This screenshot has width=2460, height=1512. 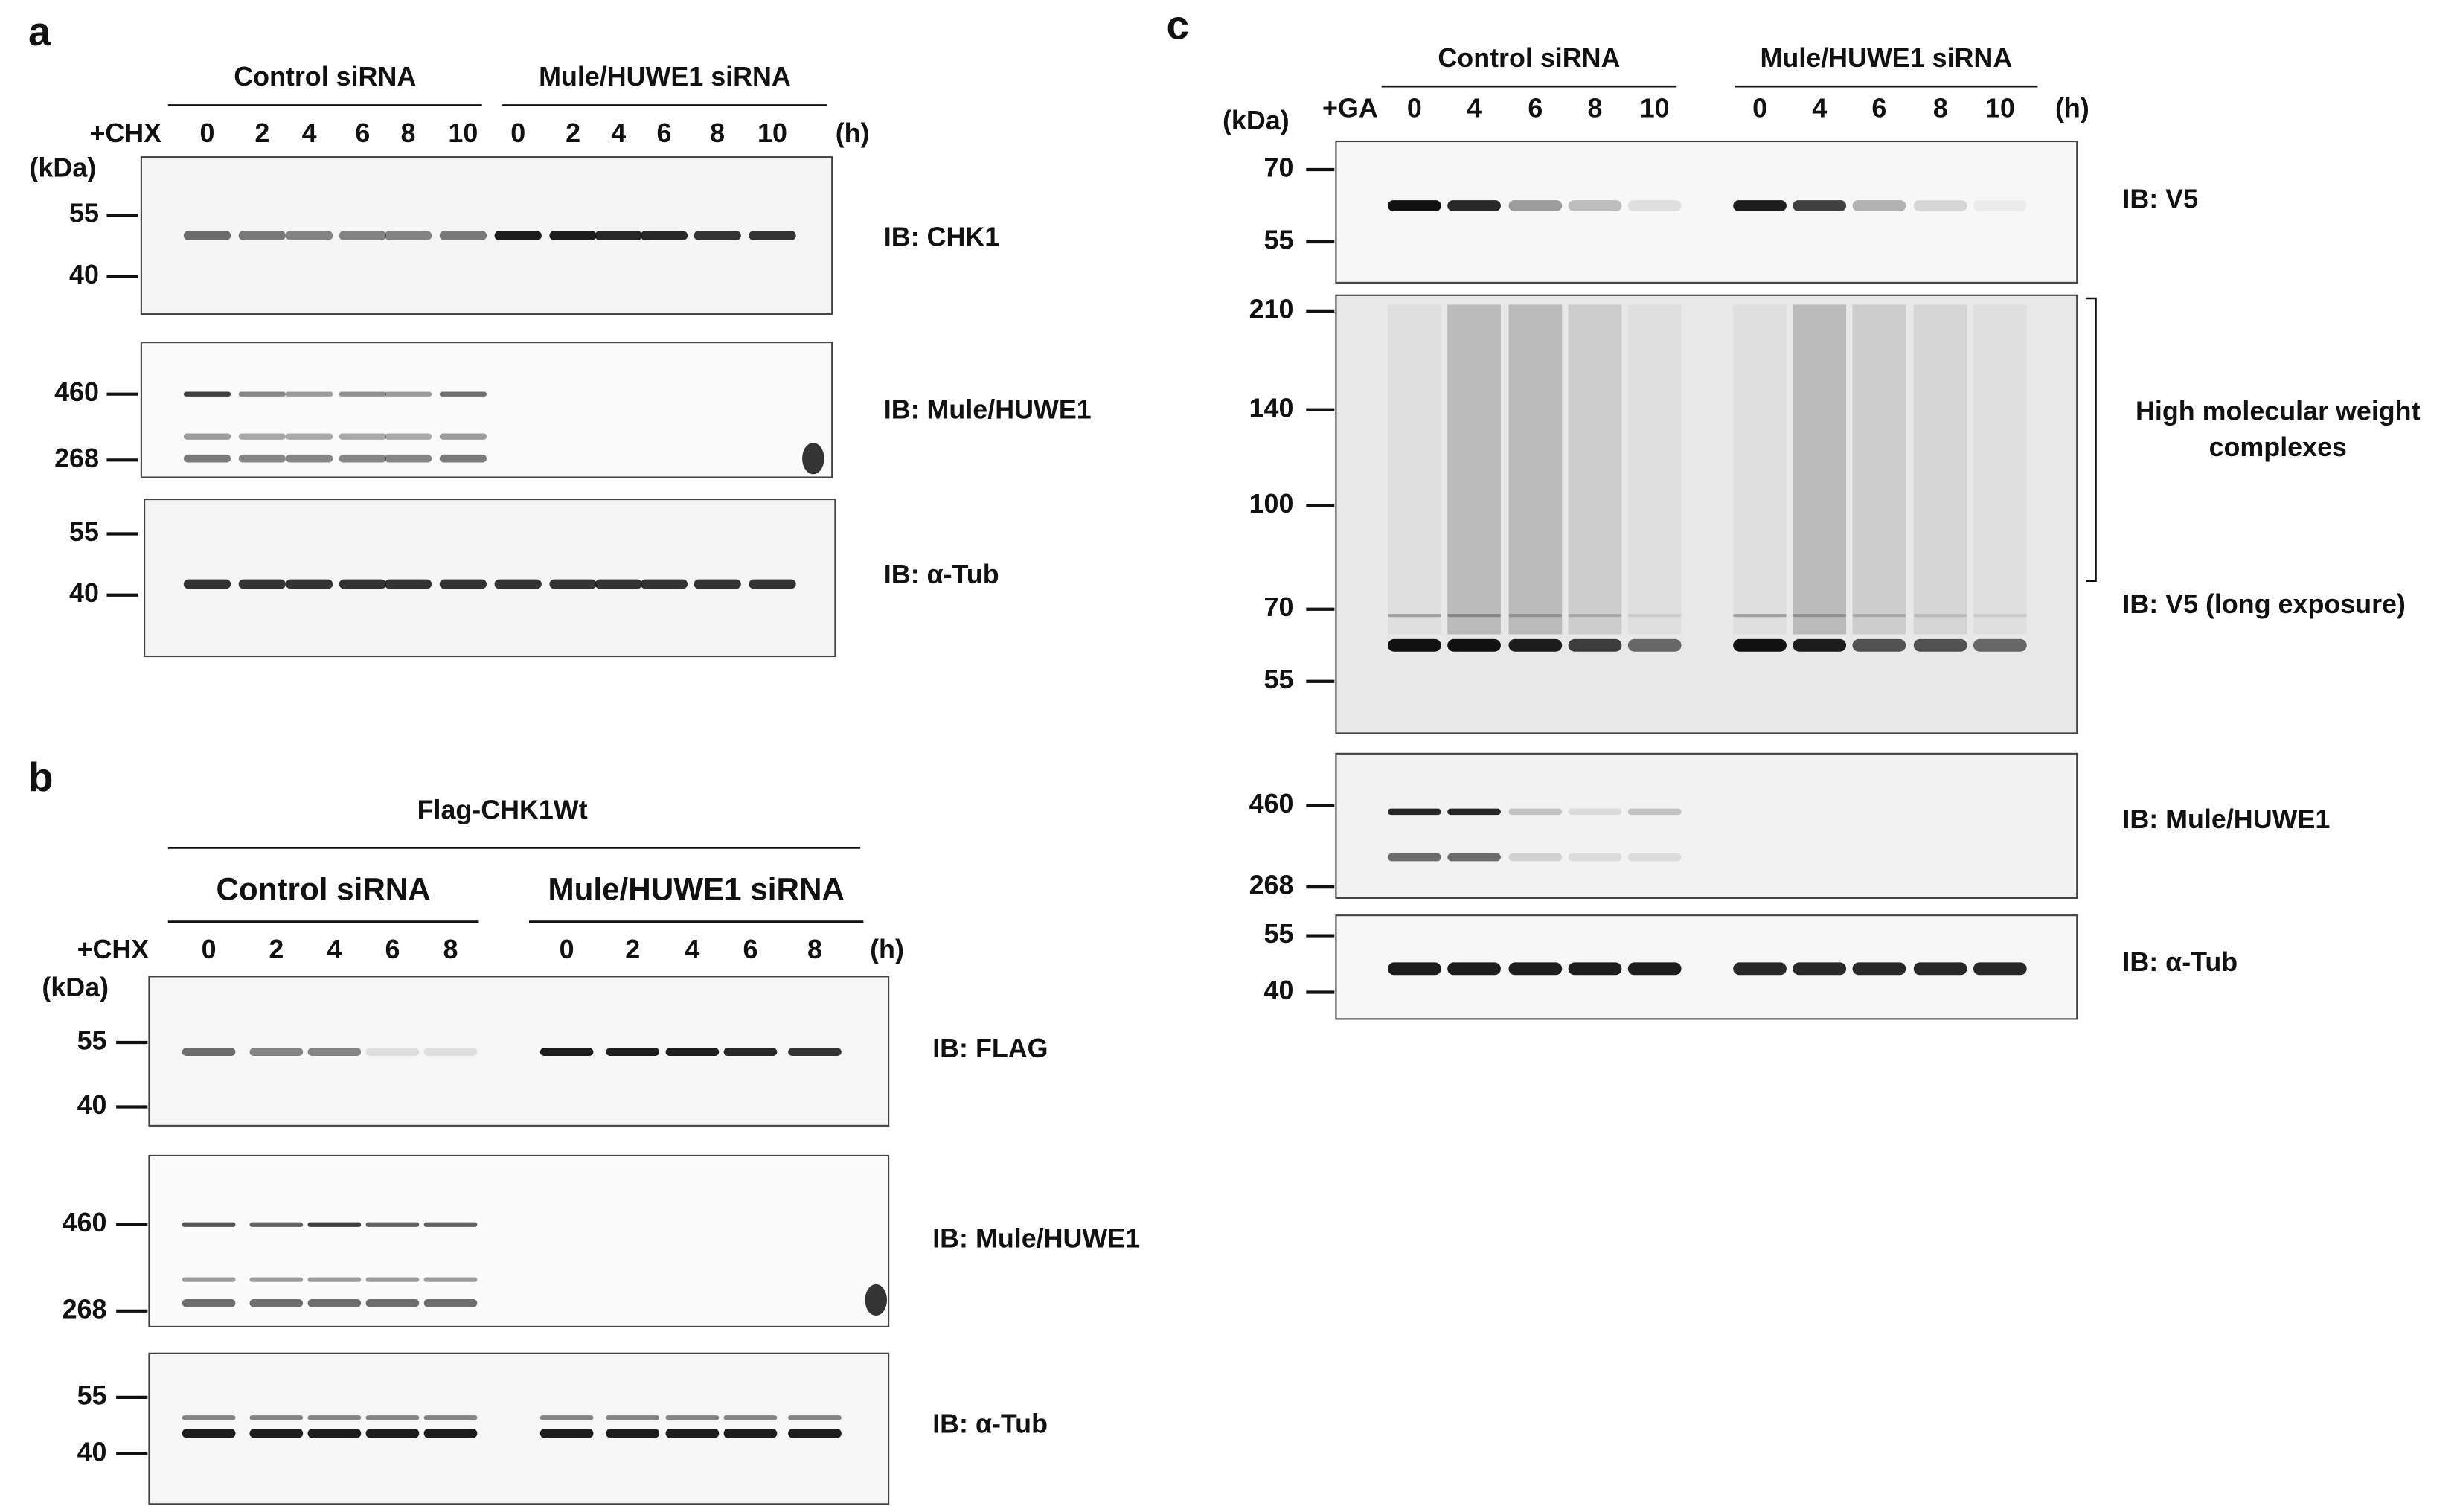 What do you see at coordinates (941, 574) in the screenshot?
I see `blot-label: IB: α-Tub` at bounding box center [941, 574].